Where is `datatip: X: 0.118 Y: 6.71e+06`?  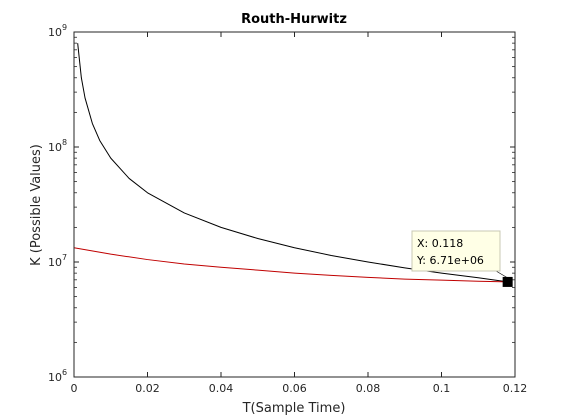 datatip: X: 0.118 Y: 6.71e+06 is located at coordinates (462, 258).